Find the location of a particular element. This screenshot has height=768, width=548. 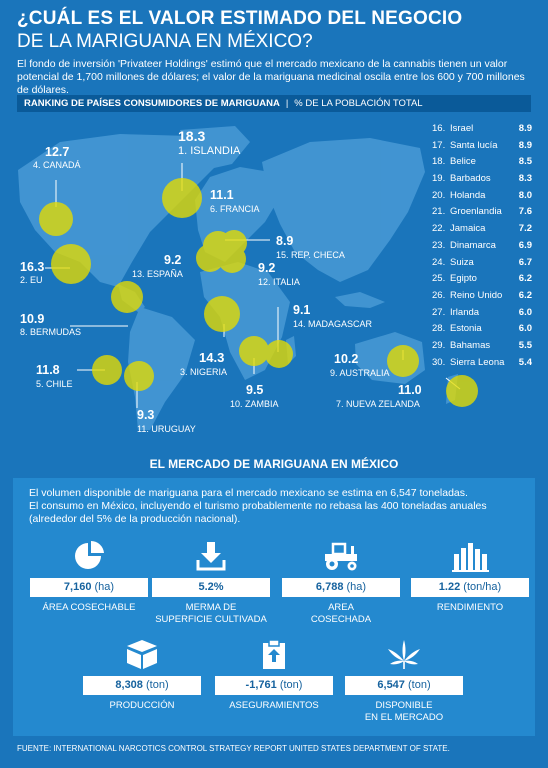

bubble-uruguay is located at coordinates (139, 376).